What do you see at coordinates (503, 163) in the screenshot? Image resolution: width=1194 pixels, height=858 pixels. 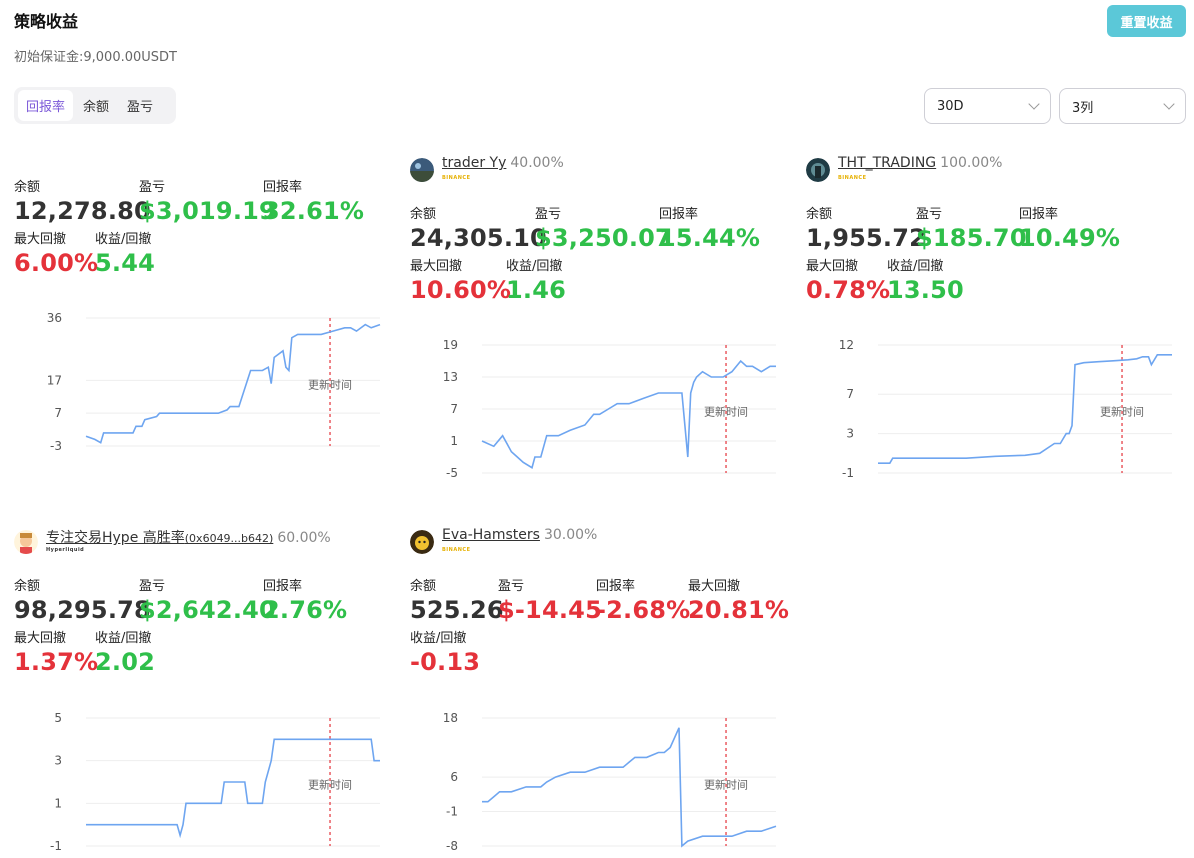 I see `trader-name-link: trader Yy 40.00%` at bounding box center [503, 163].